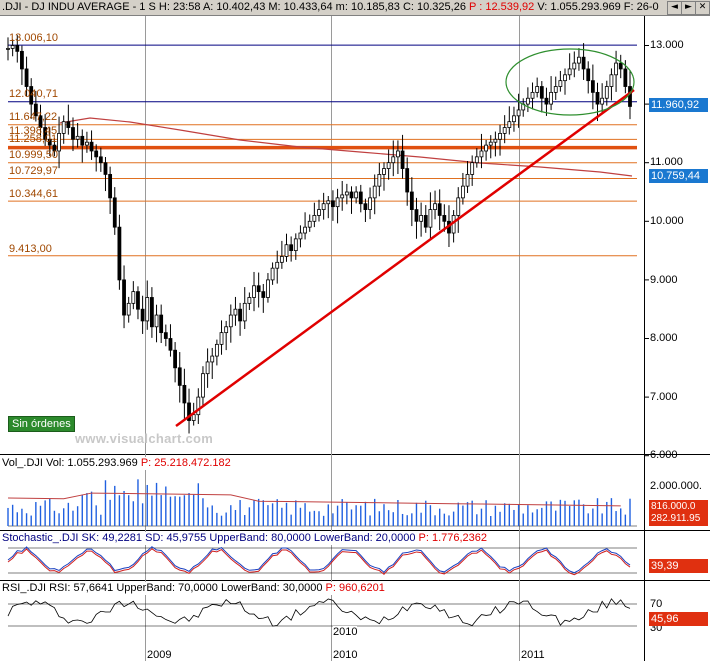 Image resolution: width=710 pixels, height=661 pixels. What do you see at coordinates (41, 424) in the screenshot?
I see `no-orders-badge: Sin órdenes` at bounding box center [41, 424].